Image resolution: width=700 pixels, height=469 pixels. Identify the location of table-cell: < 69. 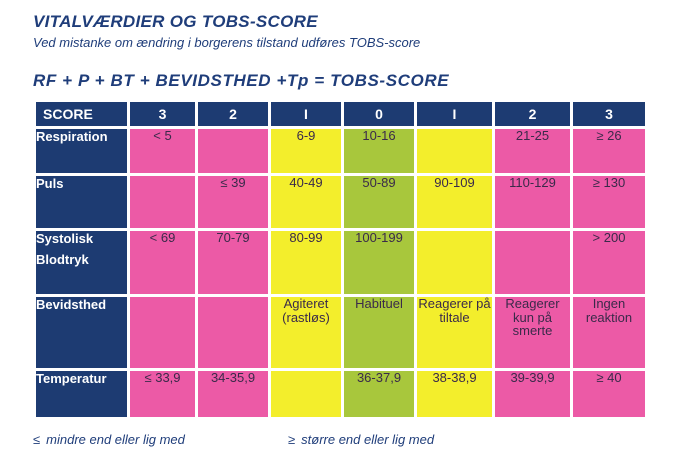
(162, 262).